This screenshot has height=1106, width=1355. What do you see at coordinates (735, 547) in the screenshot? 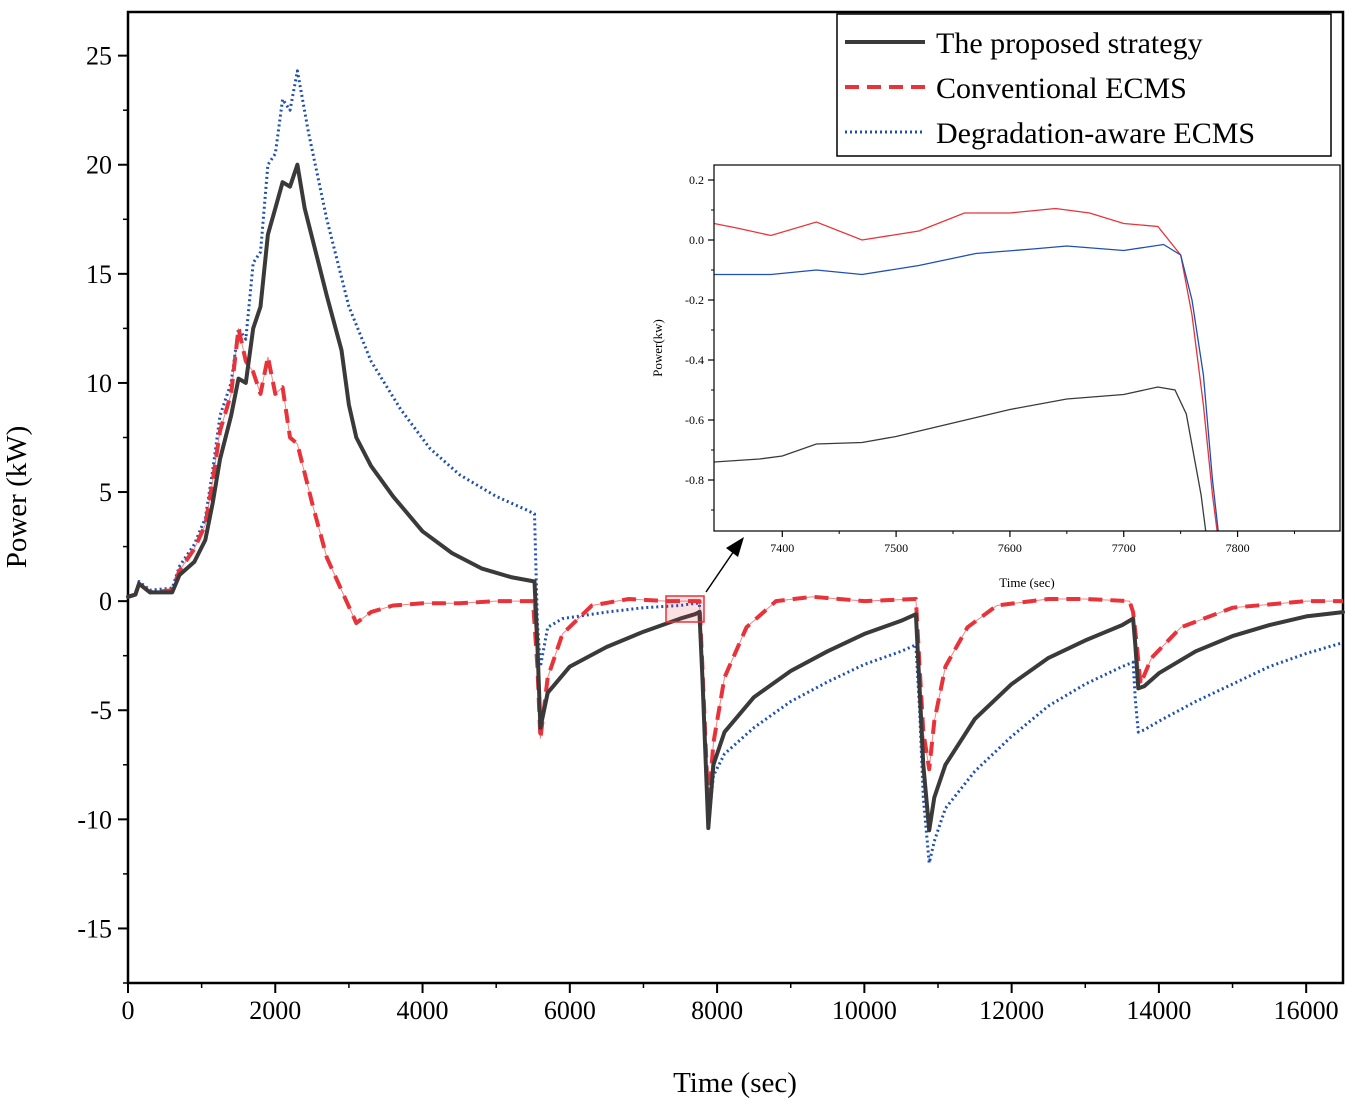
I see `zoom-arrow-head` at bounding box center [735, 547].